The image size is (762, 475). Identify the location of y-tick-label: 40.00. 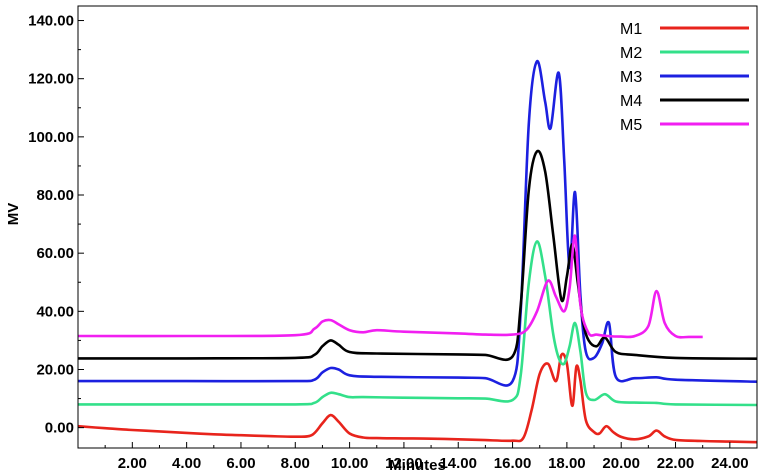
(55, 311).